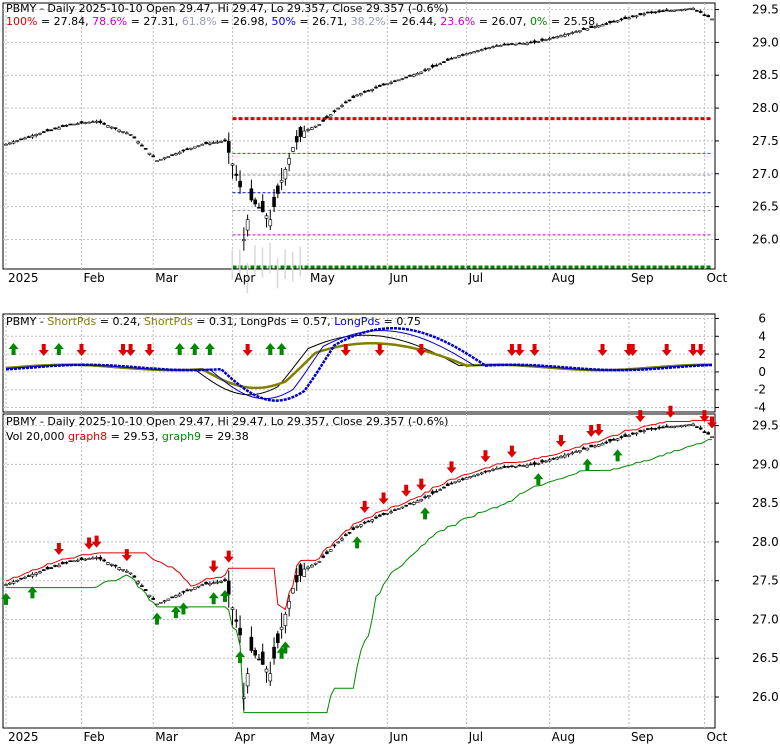 Image resolution: width=780 pixels, height=745 pixels. I want to click on bands-y-axis: 29.5 29.0 28.5 28.0 27.5 27.0 26.5 26.0, so click(747, 561).